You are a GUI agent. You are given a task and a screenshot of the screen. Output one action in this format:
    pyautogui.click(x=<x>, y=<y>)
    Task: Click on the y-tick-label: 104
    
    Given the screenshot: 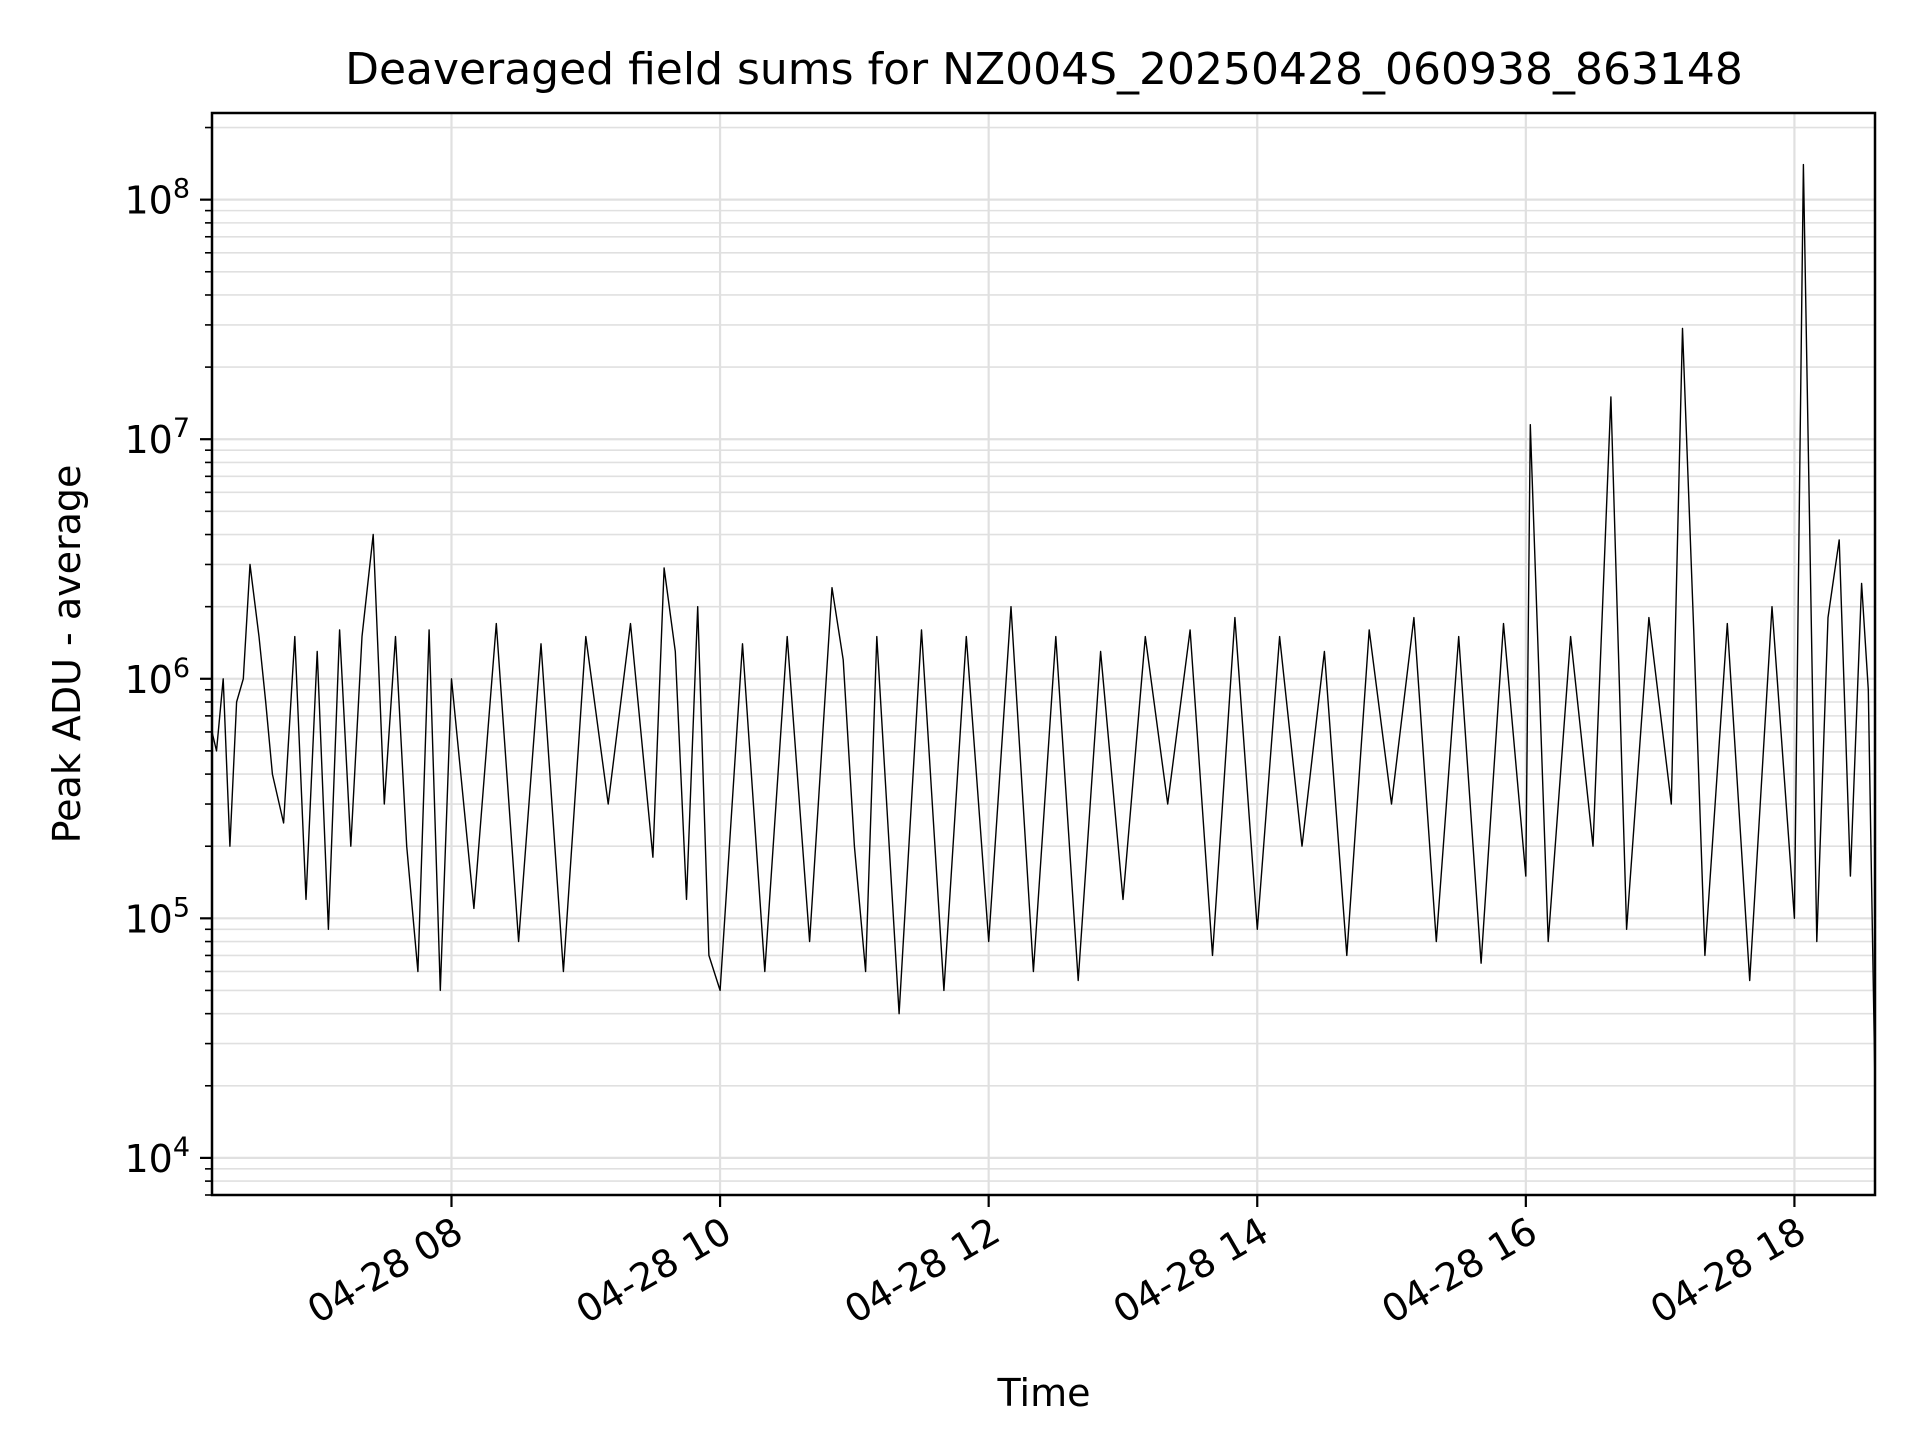 What is the action you would take?
    pyautogui.click(x=157, y=1156)
    